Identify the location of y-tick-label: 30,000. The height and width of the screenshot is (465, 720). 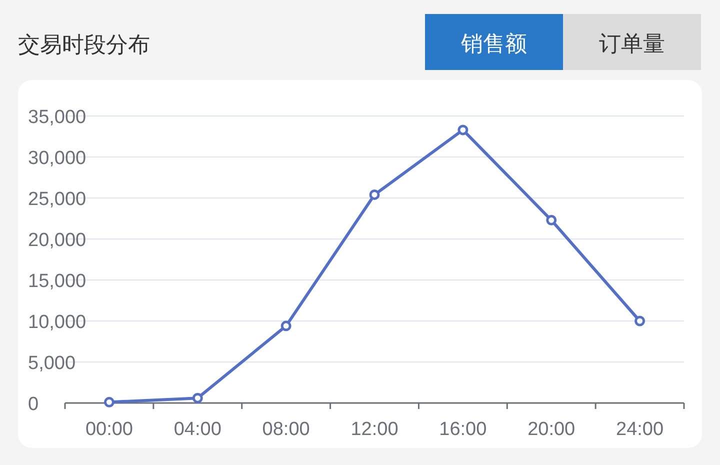
(57, 158).